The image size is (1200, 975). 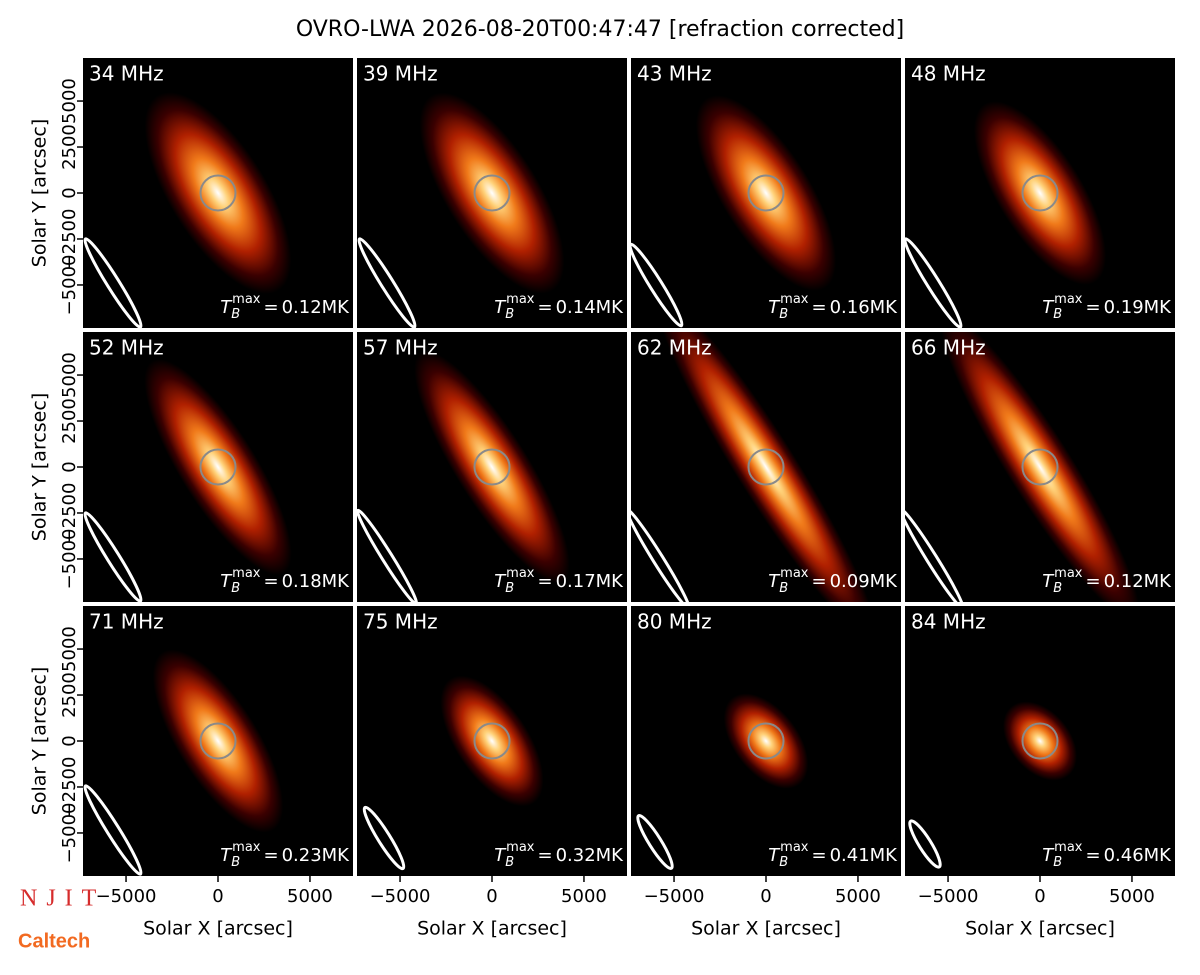 I want to click on y-tick-label: −5000, so click(x=69, y=285).